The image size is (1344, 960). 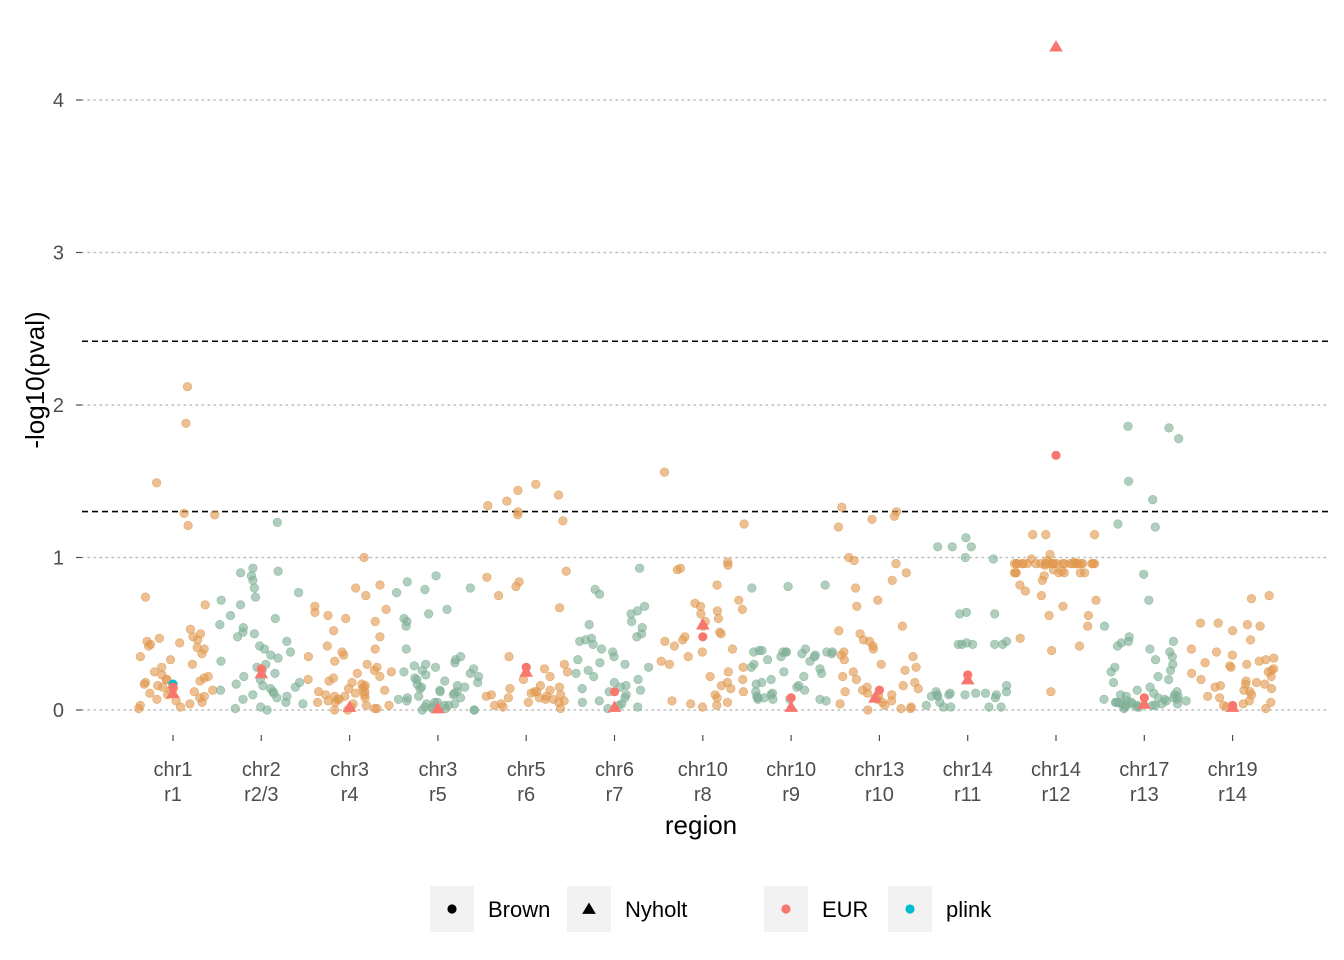 I want to click on legend: Brown Nyholt EUR plink, so click(x=711, y=909).